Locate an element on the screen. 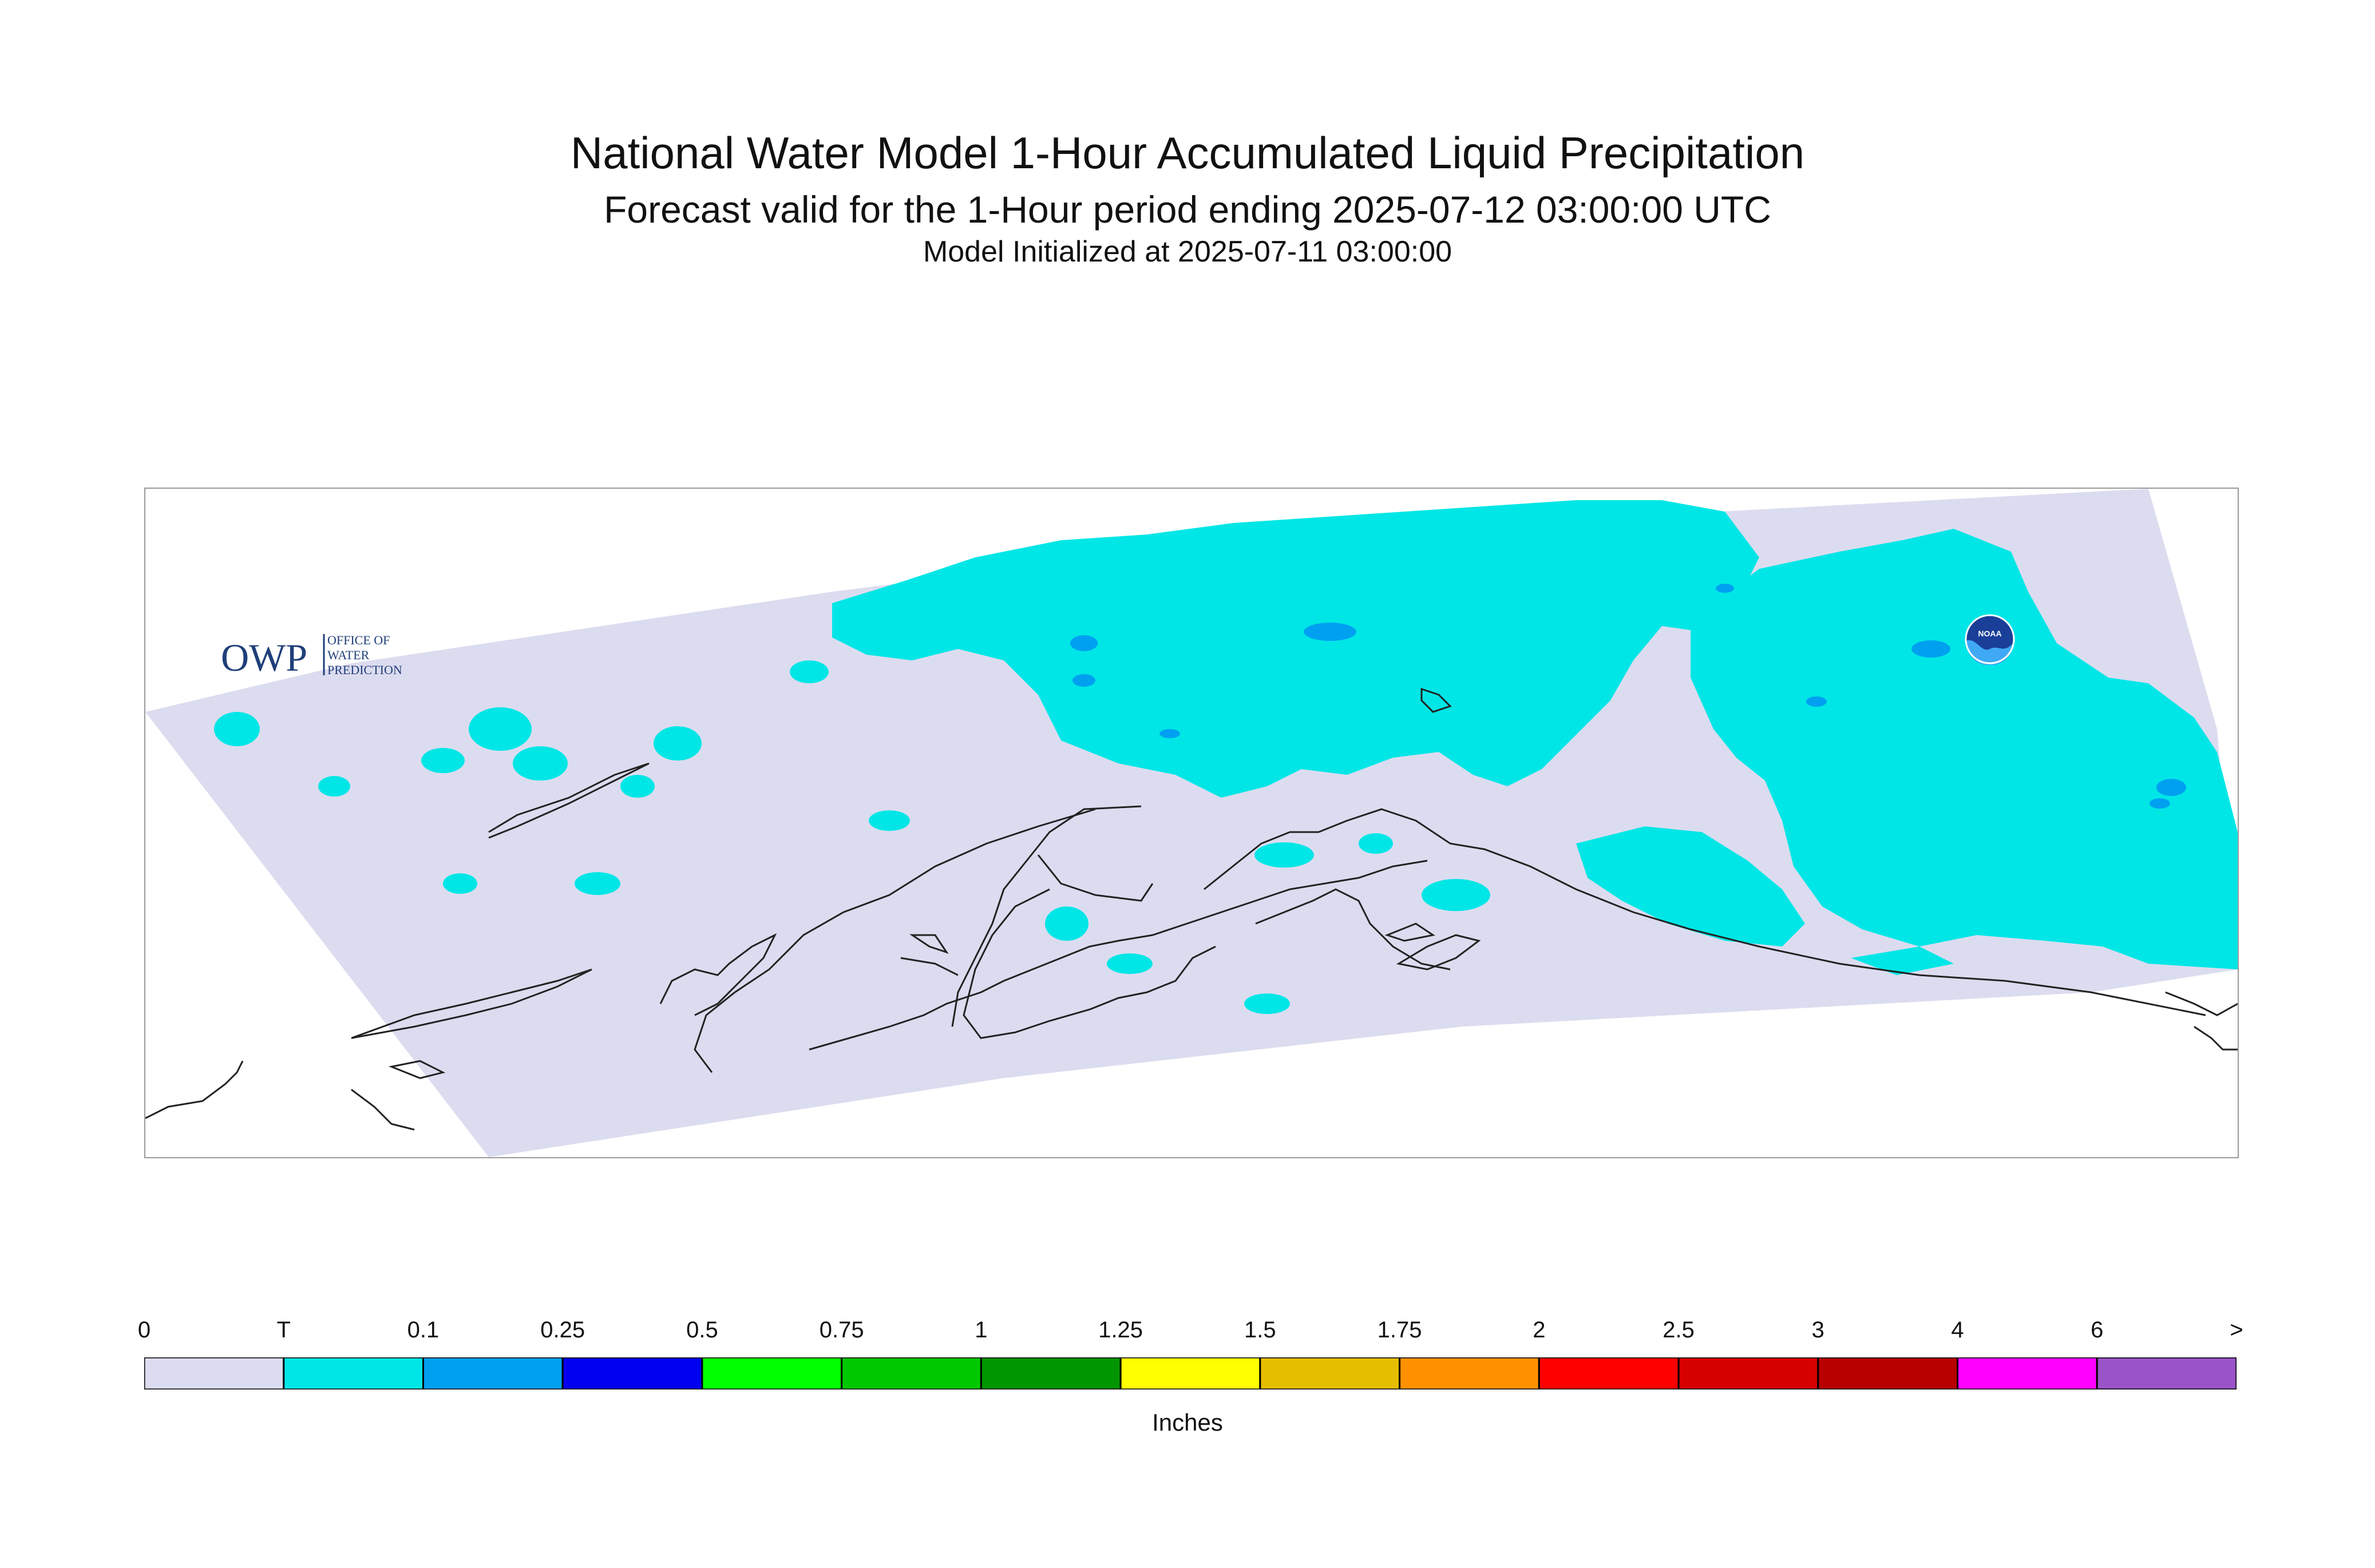  precip-area-north is located at coordinates (1295, 649).